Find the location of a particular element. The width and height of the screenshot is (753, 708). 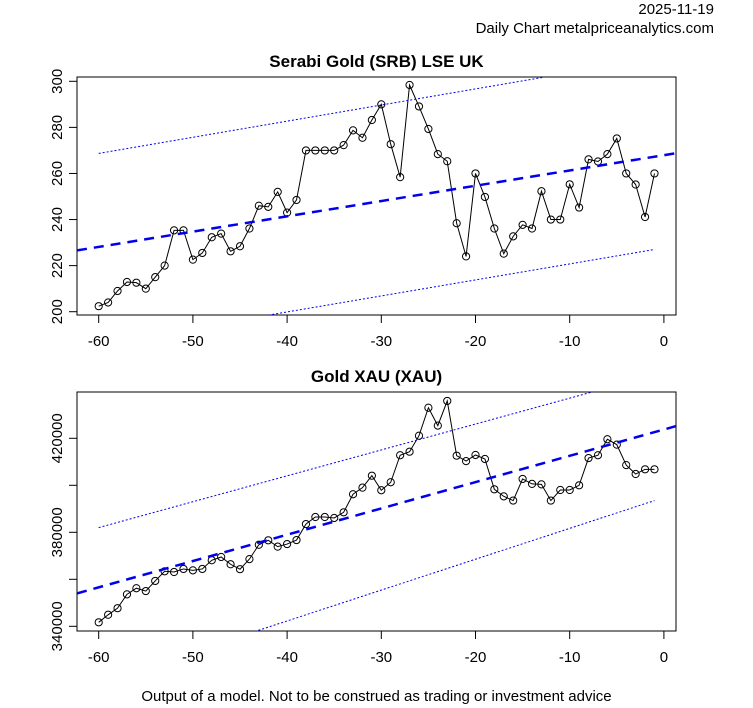

srb-x-tick-label: -10 is located at coordinates (570, 341).